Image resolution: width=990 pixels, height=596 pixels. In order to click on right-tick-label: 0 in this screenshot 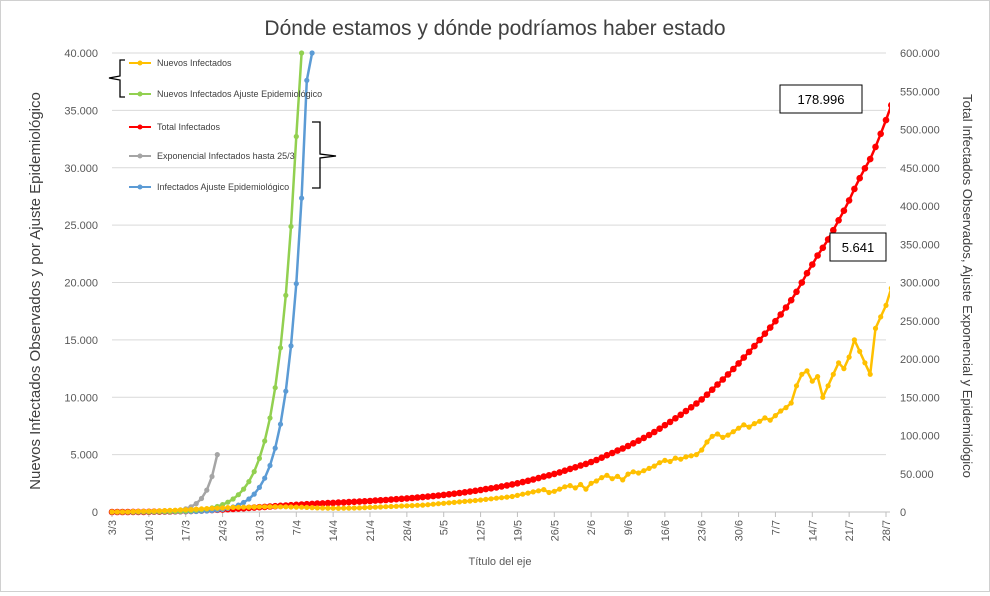, I will do `click(903, 513)`.